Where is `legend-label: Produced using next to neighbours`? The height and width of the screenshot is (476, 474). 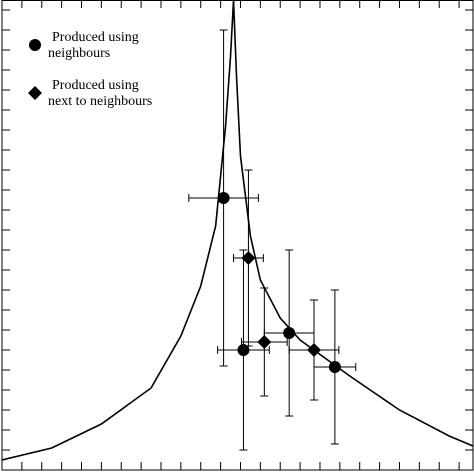
legend-label: Produced using next to neighbours is located at coordinates (100, 93).